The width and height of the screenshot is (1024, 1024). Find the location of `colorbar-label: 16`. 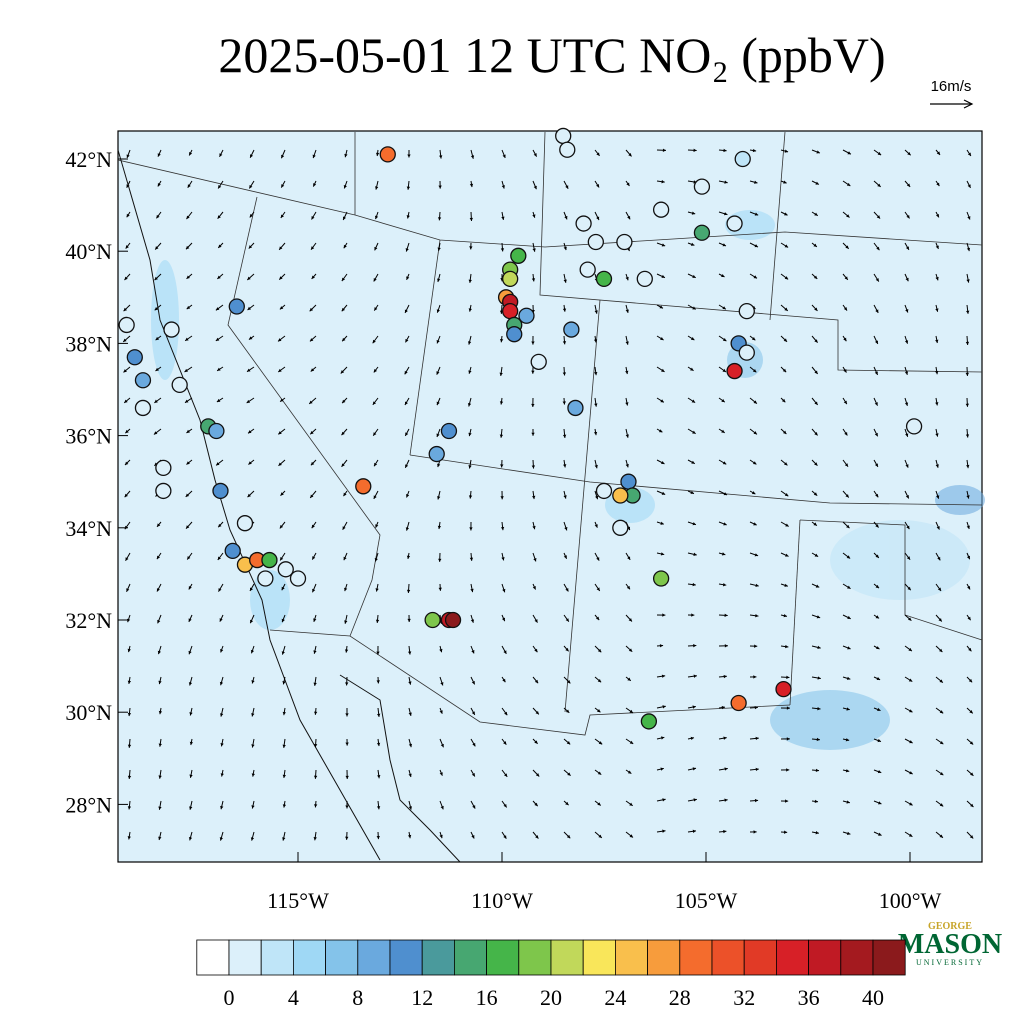

colorbar-label: 16 is located at coordinates (487, 997).